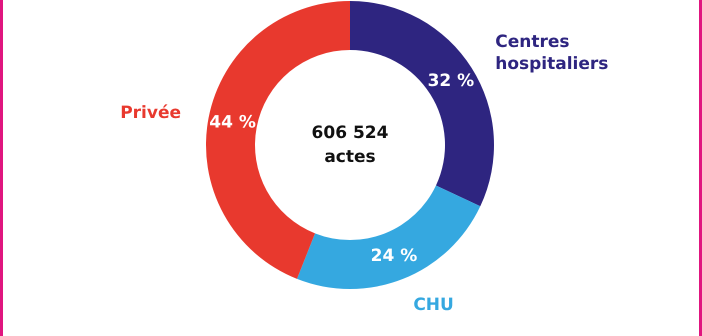 This screenshot has height=336, width=702. What do you see at coordinates (350, 133) in the screenshot?
I see `text: 606 524` at bounding box center [350, 133].